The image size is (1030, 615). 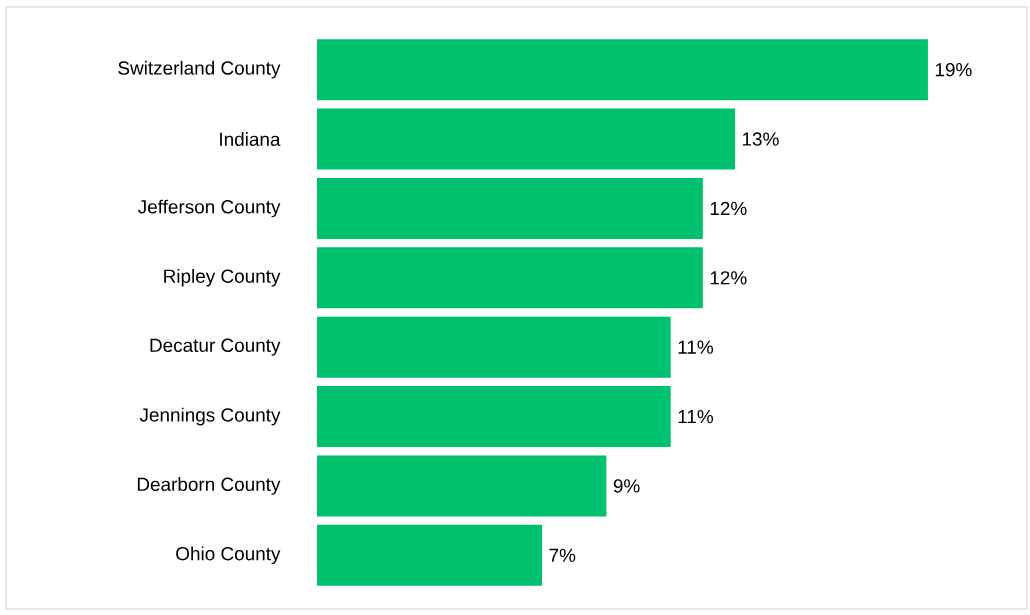 What do you see at coordinates (250, 139) in the screenshot?
I see `y-tick-label: Indiana` at bounding box center [250, 139].